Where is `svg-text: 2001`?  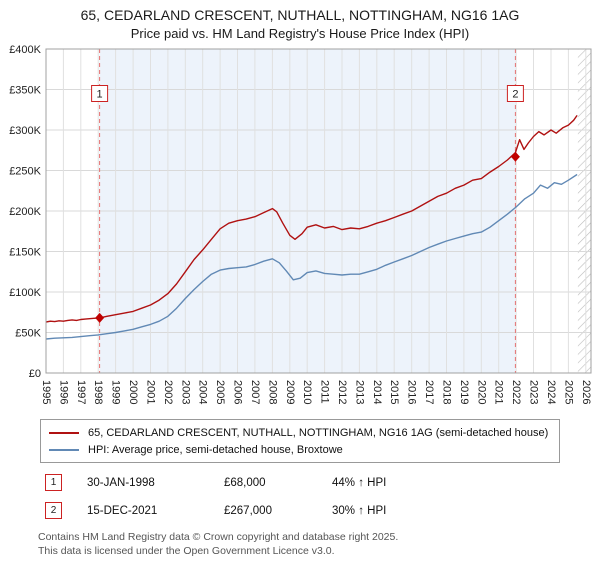 svg-text: 2001 is located at coordinates (151, 392).